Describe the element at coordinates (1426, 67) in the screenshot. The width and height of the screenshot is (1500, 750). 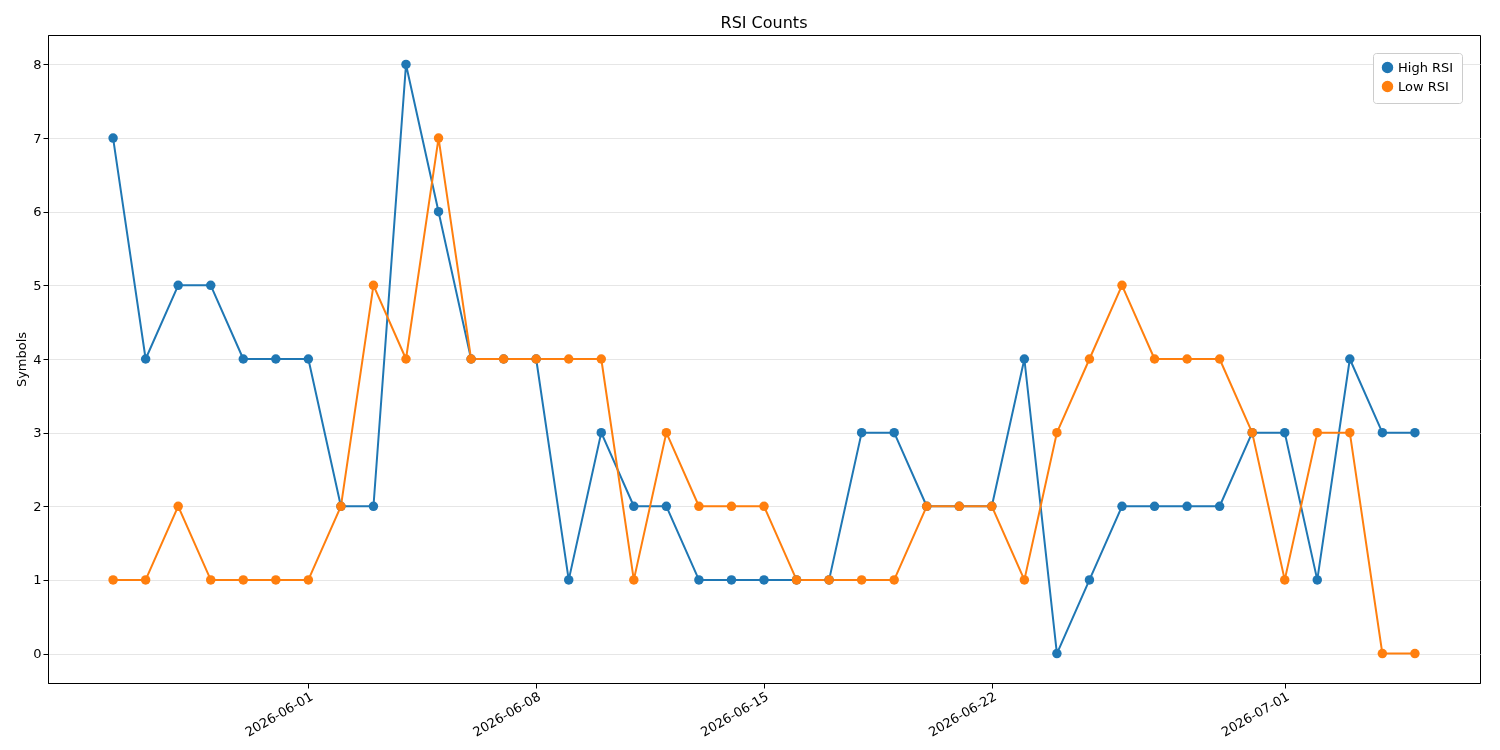
I see `legend-label: High RSI` at that location.